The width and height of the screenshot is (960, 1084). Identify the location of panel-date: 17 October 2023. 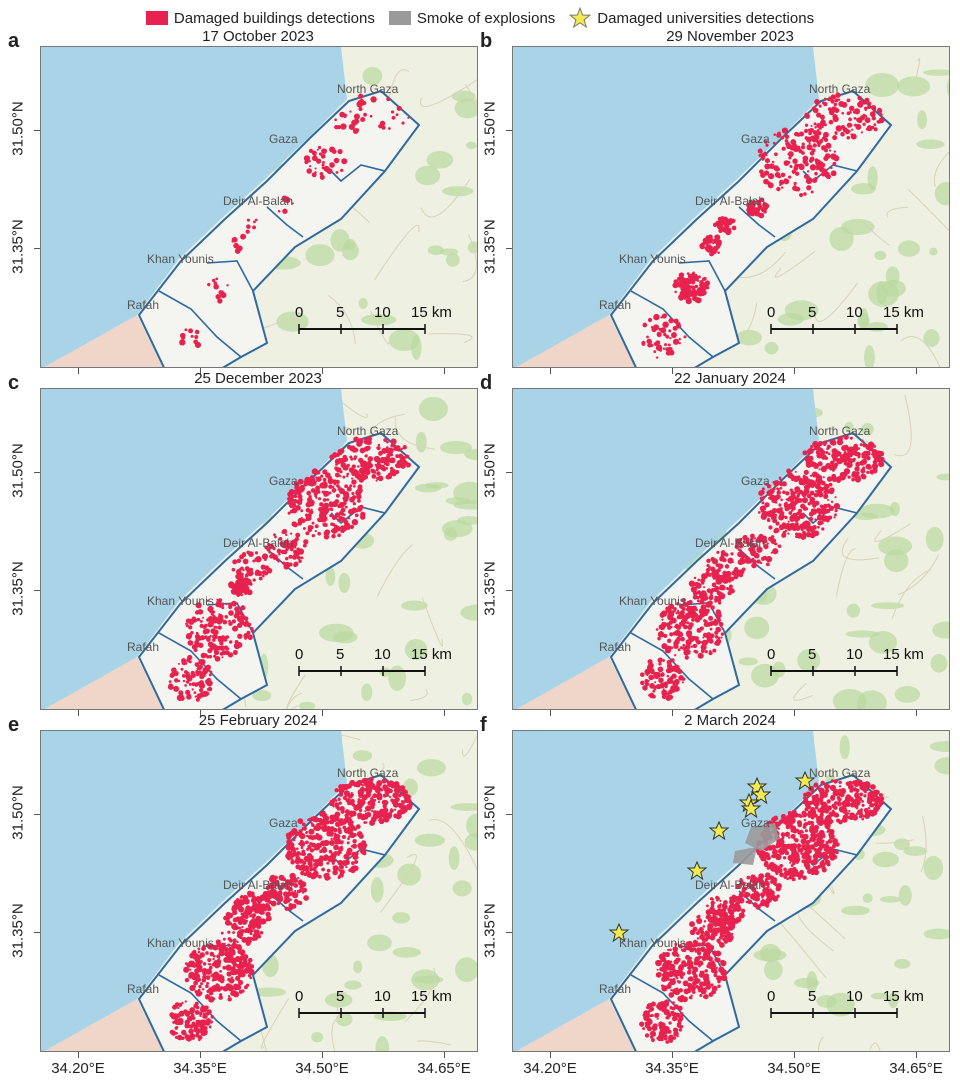
(258, 36).